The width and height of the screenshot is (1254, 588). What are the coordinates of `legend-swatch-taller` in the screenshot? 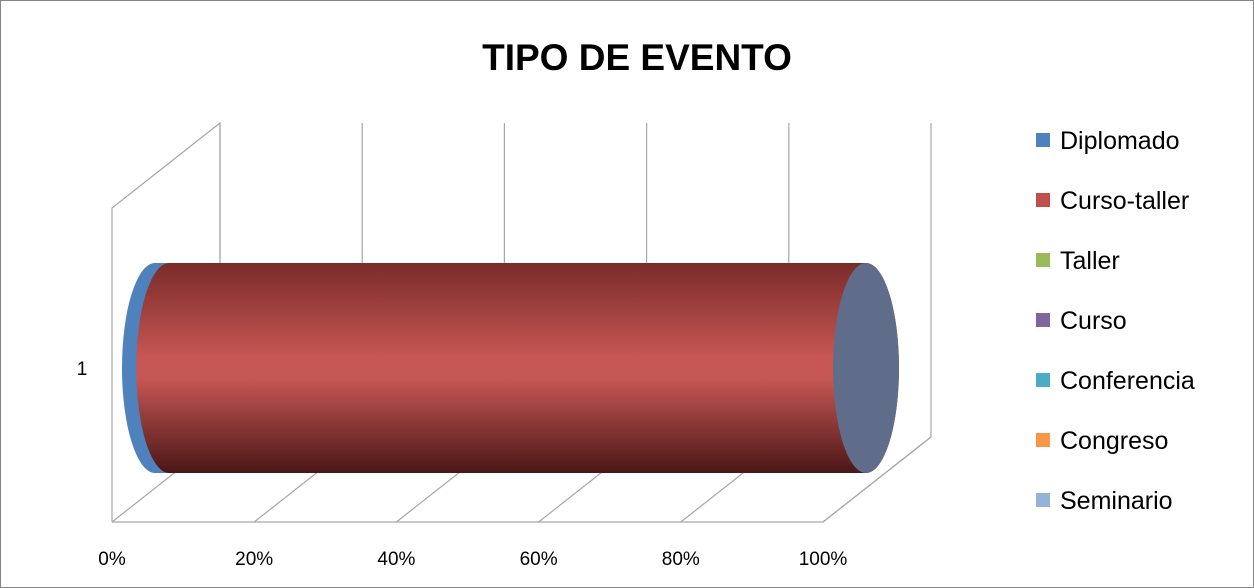 It's located at (1043, 260).